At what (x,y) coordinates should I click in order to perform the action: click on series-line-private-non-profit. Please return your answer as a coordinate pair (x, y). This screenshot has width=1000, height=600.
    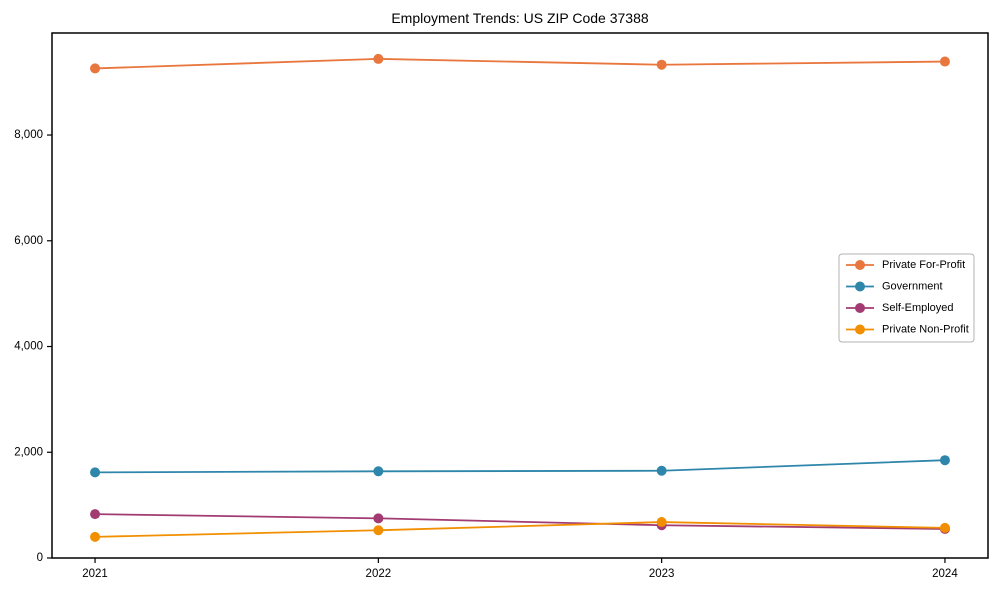
    Looking at the image, I should click on (520, 529).